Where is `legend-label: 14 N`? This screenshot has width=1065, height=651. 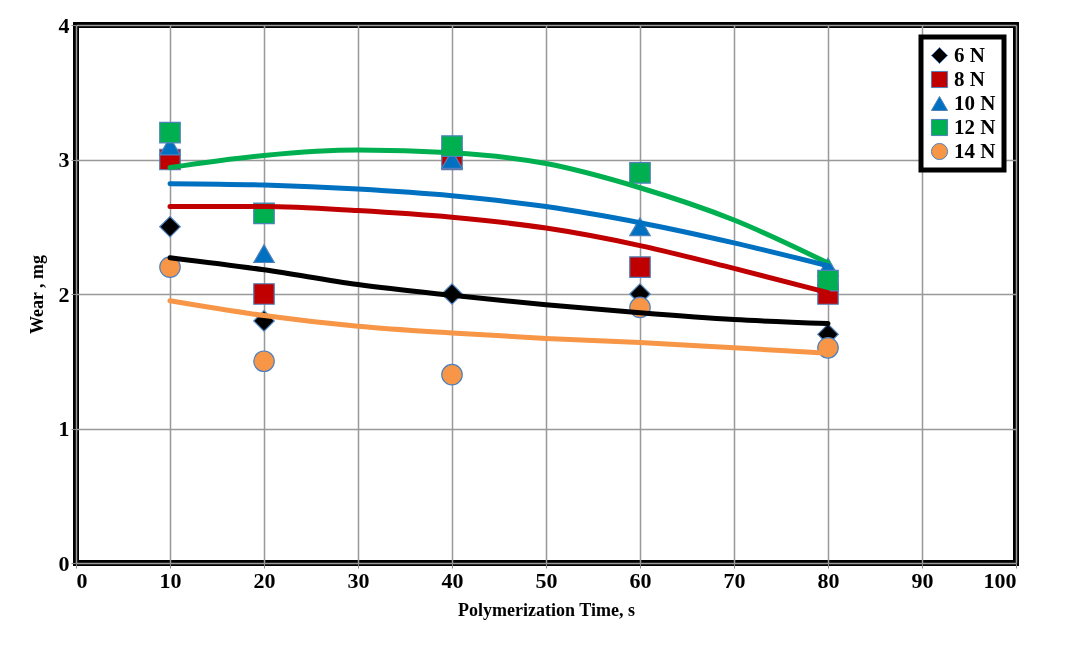 legend-label: 14 N is located at coordinates (975, 150).